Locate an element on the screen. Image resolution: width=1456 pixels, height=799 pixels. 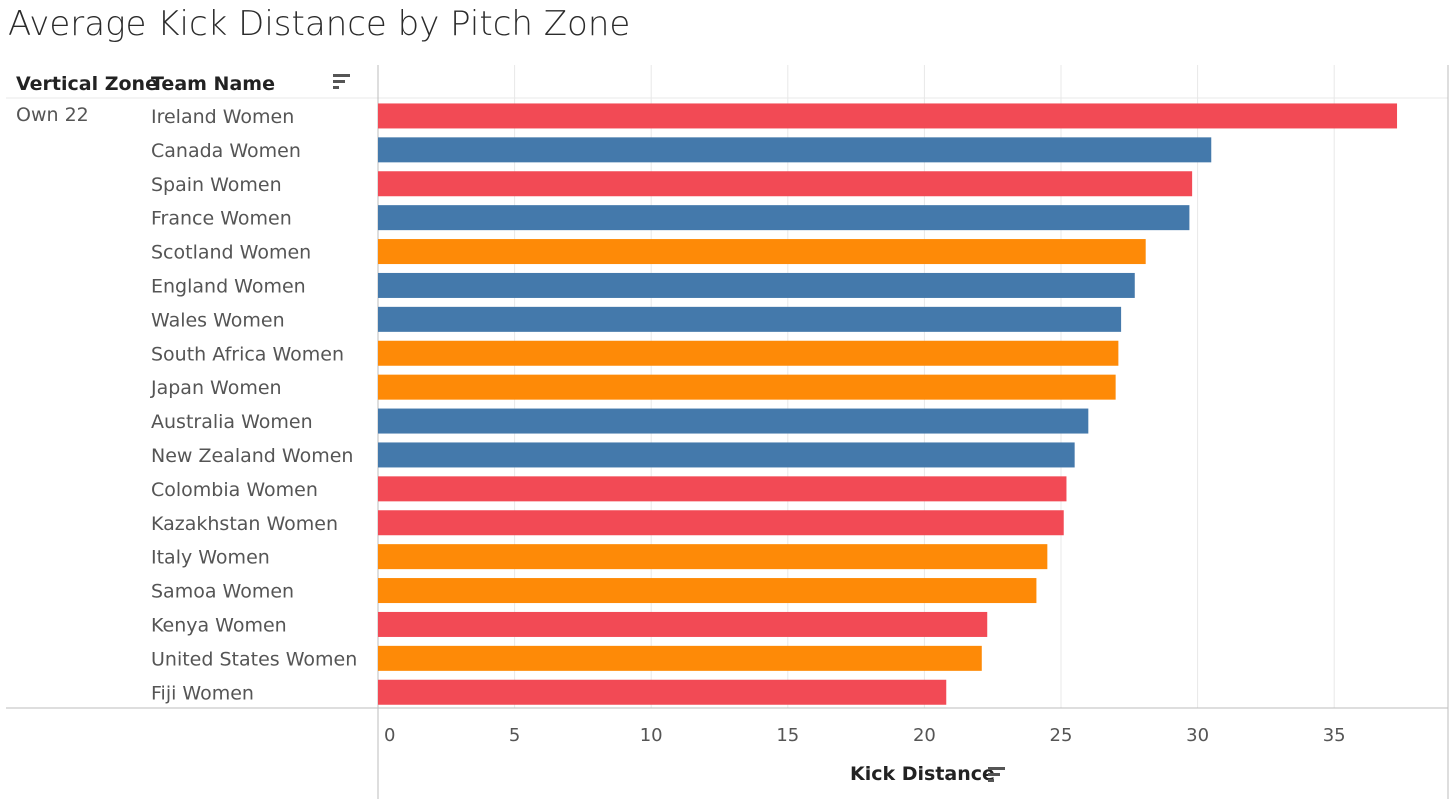
team-label: United States Women is located at coordinates (254, 659).